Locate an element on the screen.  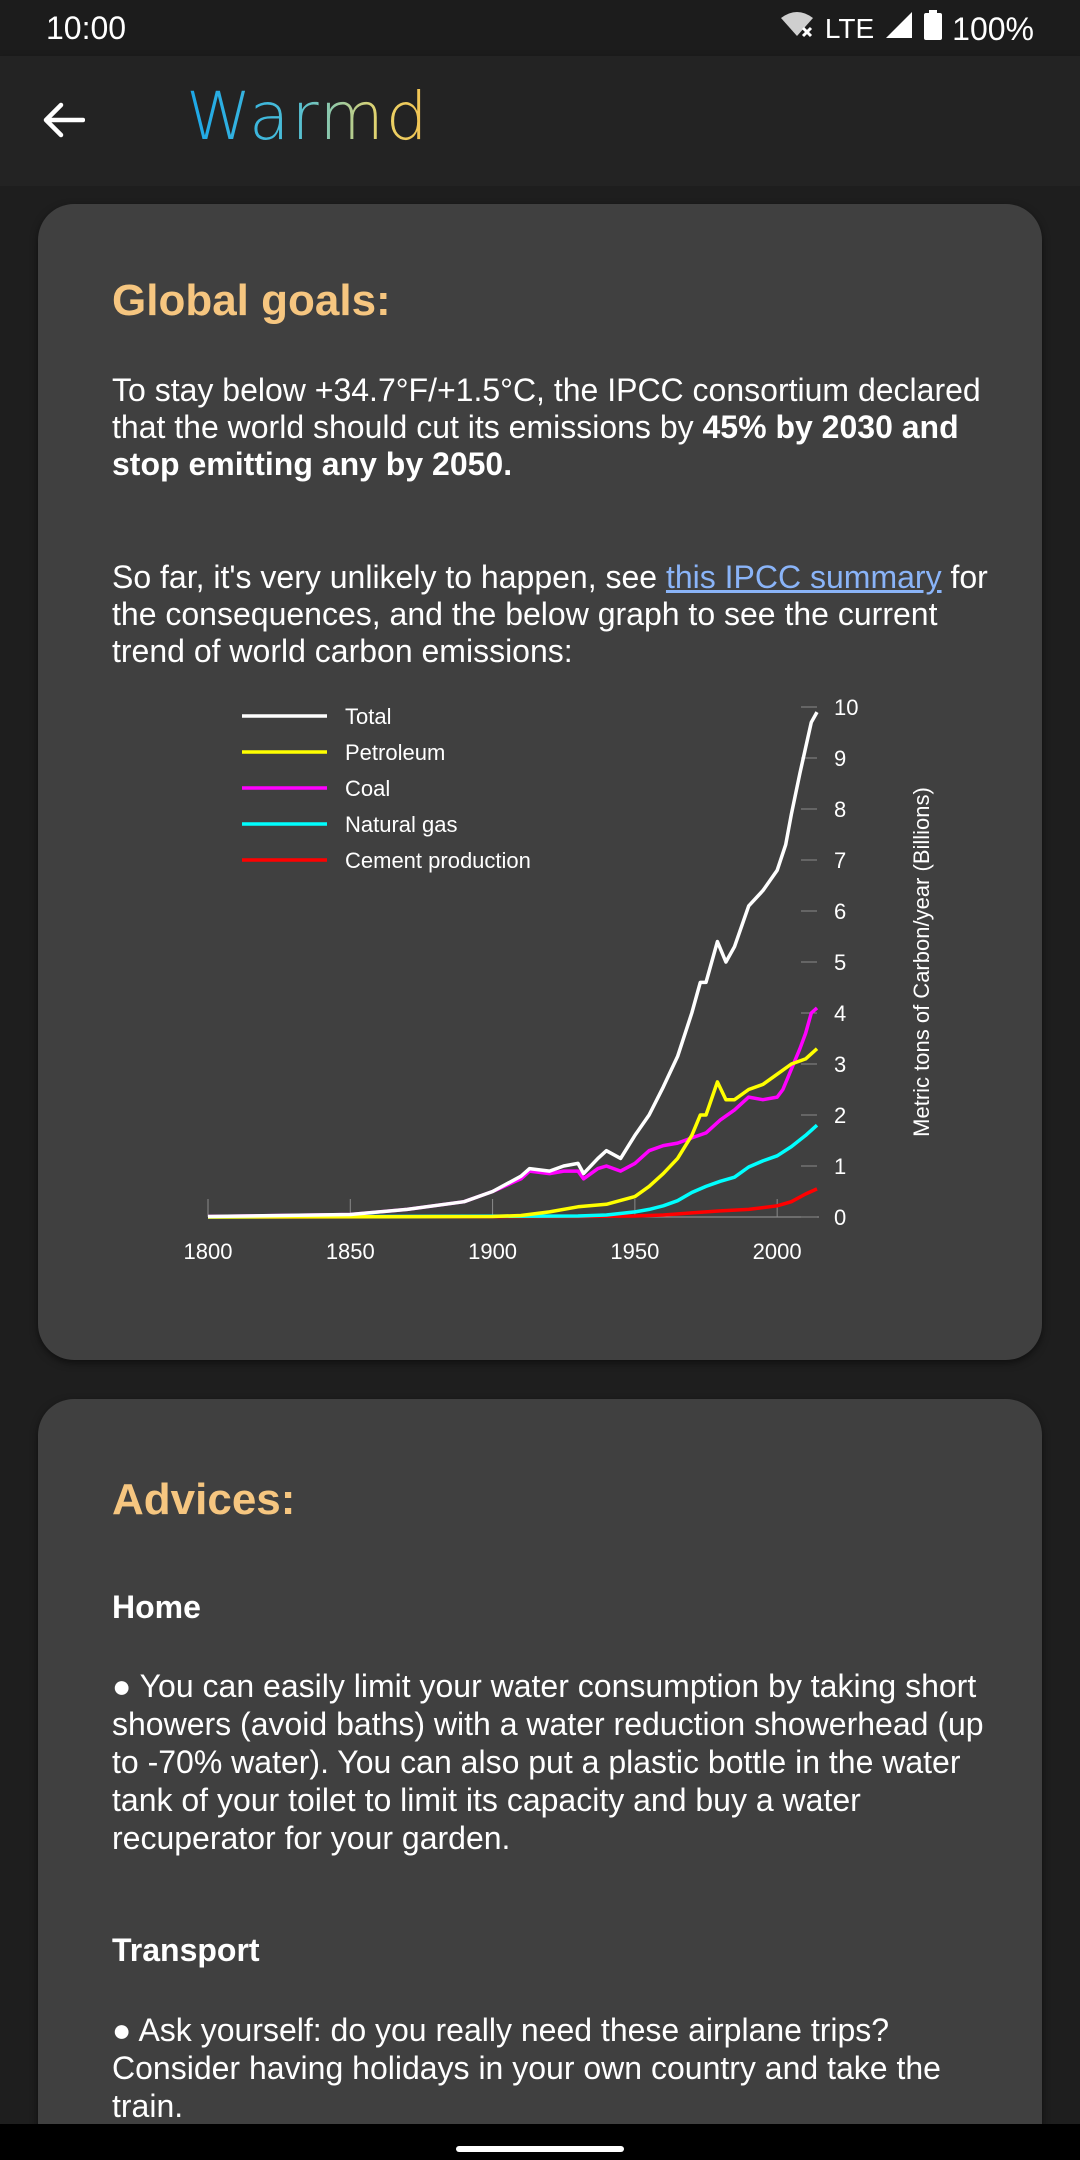
legend-label: Total is located at coordinates (368, 716).